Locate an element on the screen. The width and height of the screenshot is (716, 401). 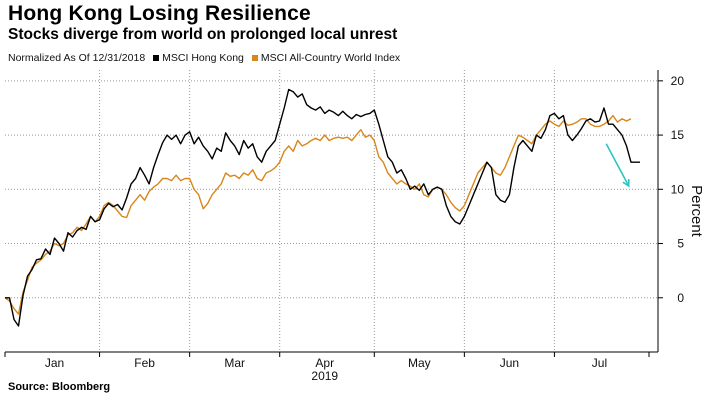
legend-label-acwi: MSCI All-Country World Index is located at coordinates (330, 58).